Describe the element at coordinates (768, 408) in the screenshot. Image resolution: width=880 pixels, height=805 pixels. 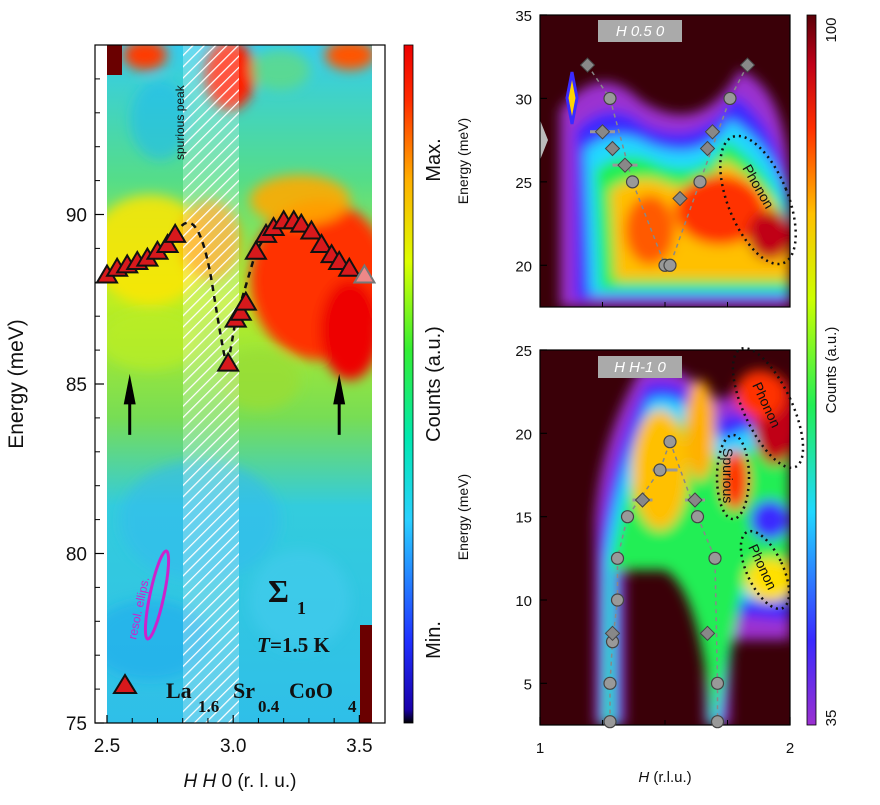
I see `bottom-right-phonon-ellipse-top` at that location.